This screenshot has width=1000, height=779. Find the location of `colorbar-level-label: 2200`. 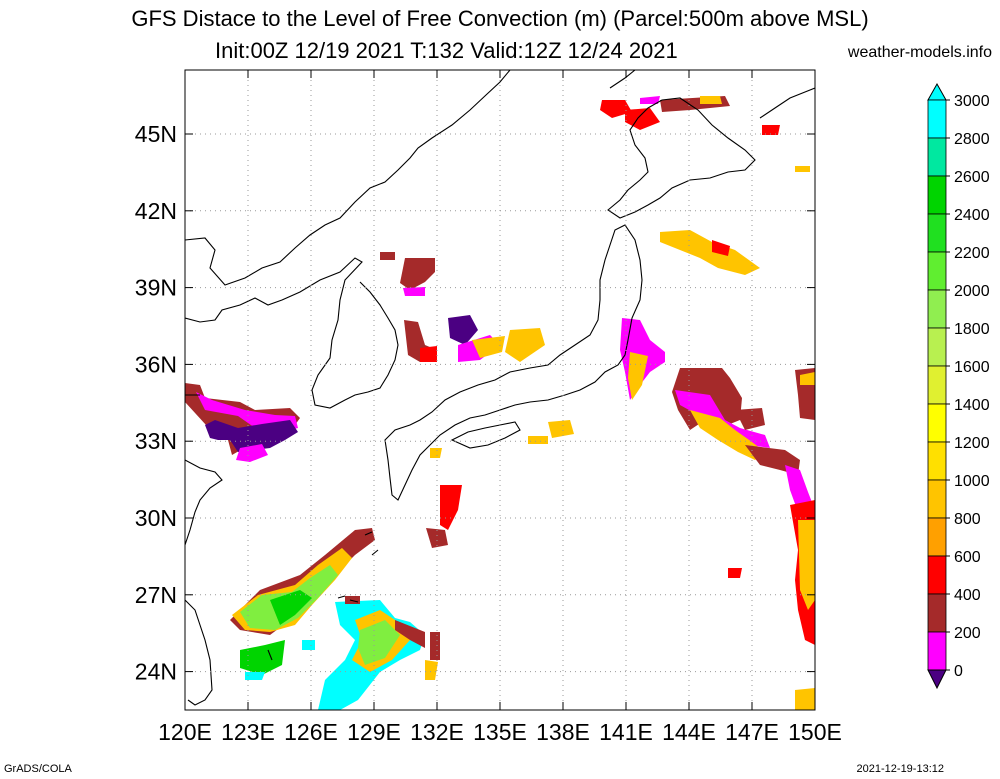

colorbar-level-label: 2200 is located at coordinates (972, 253).